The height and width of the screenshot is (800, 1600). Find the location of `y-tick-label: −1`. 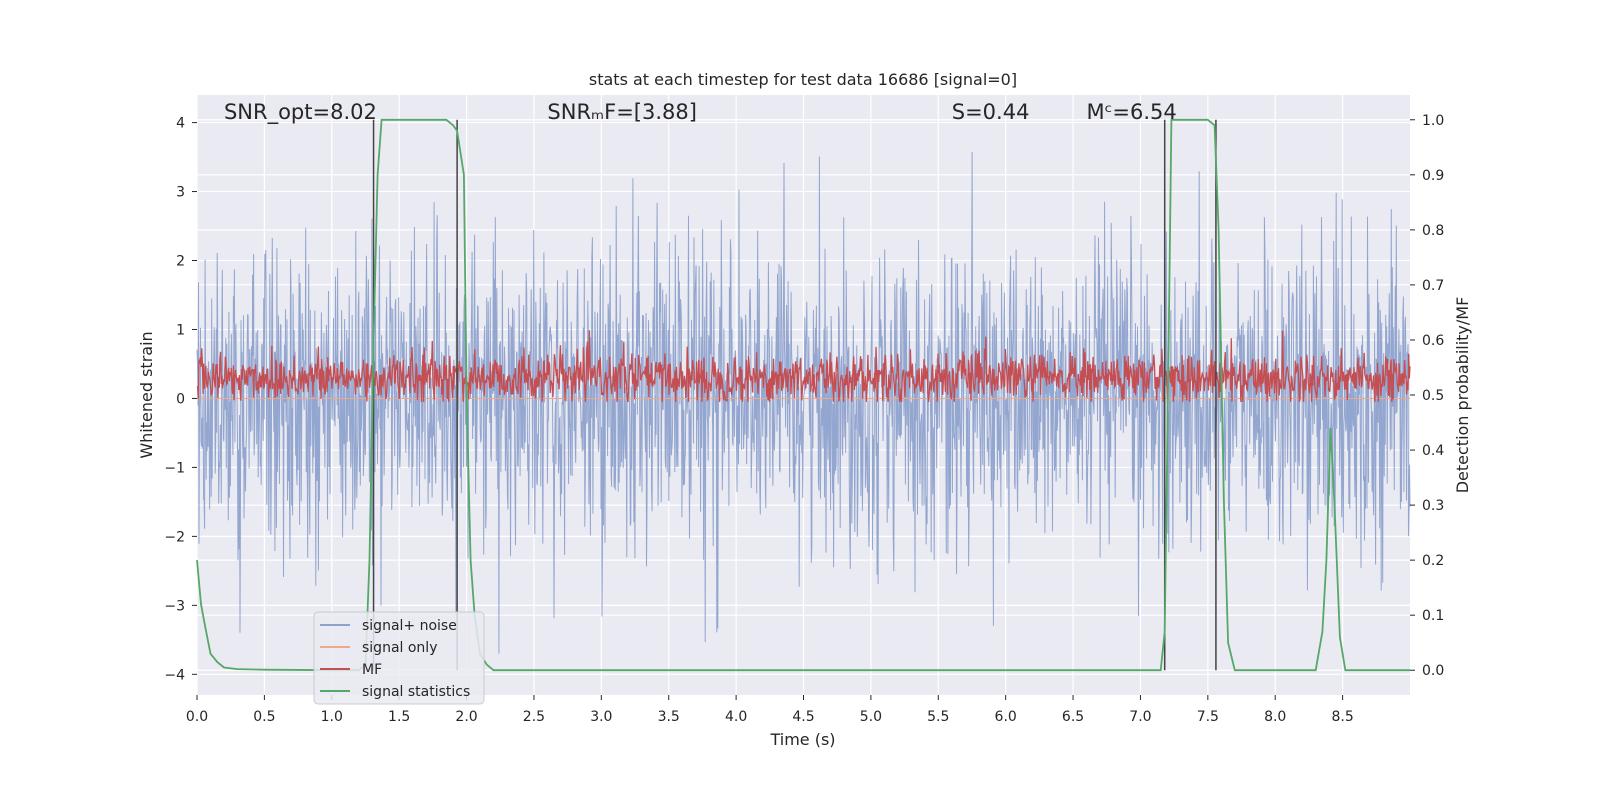

y-tick-label: −1 is located at coordinates (174, 468).